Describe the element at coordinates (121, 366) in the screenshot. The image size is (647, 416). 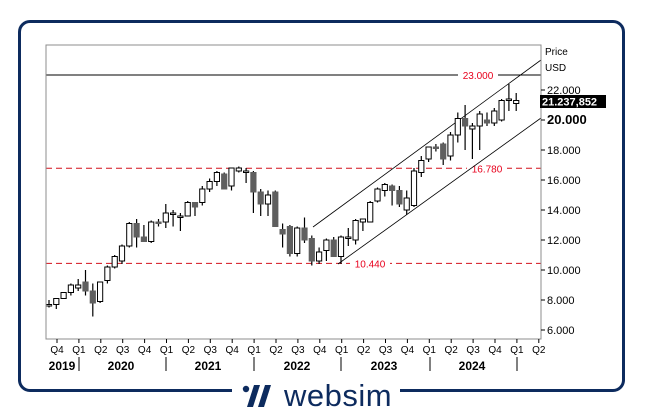
I see `year-label: 2020` at that location.